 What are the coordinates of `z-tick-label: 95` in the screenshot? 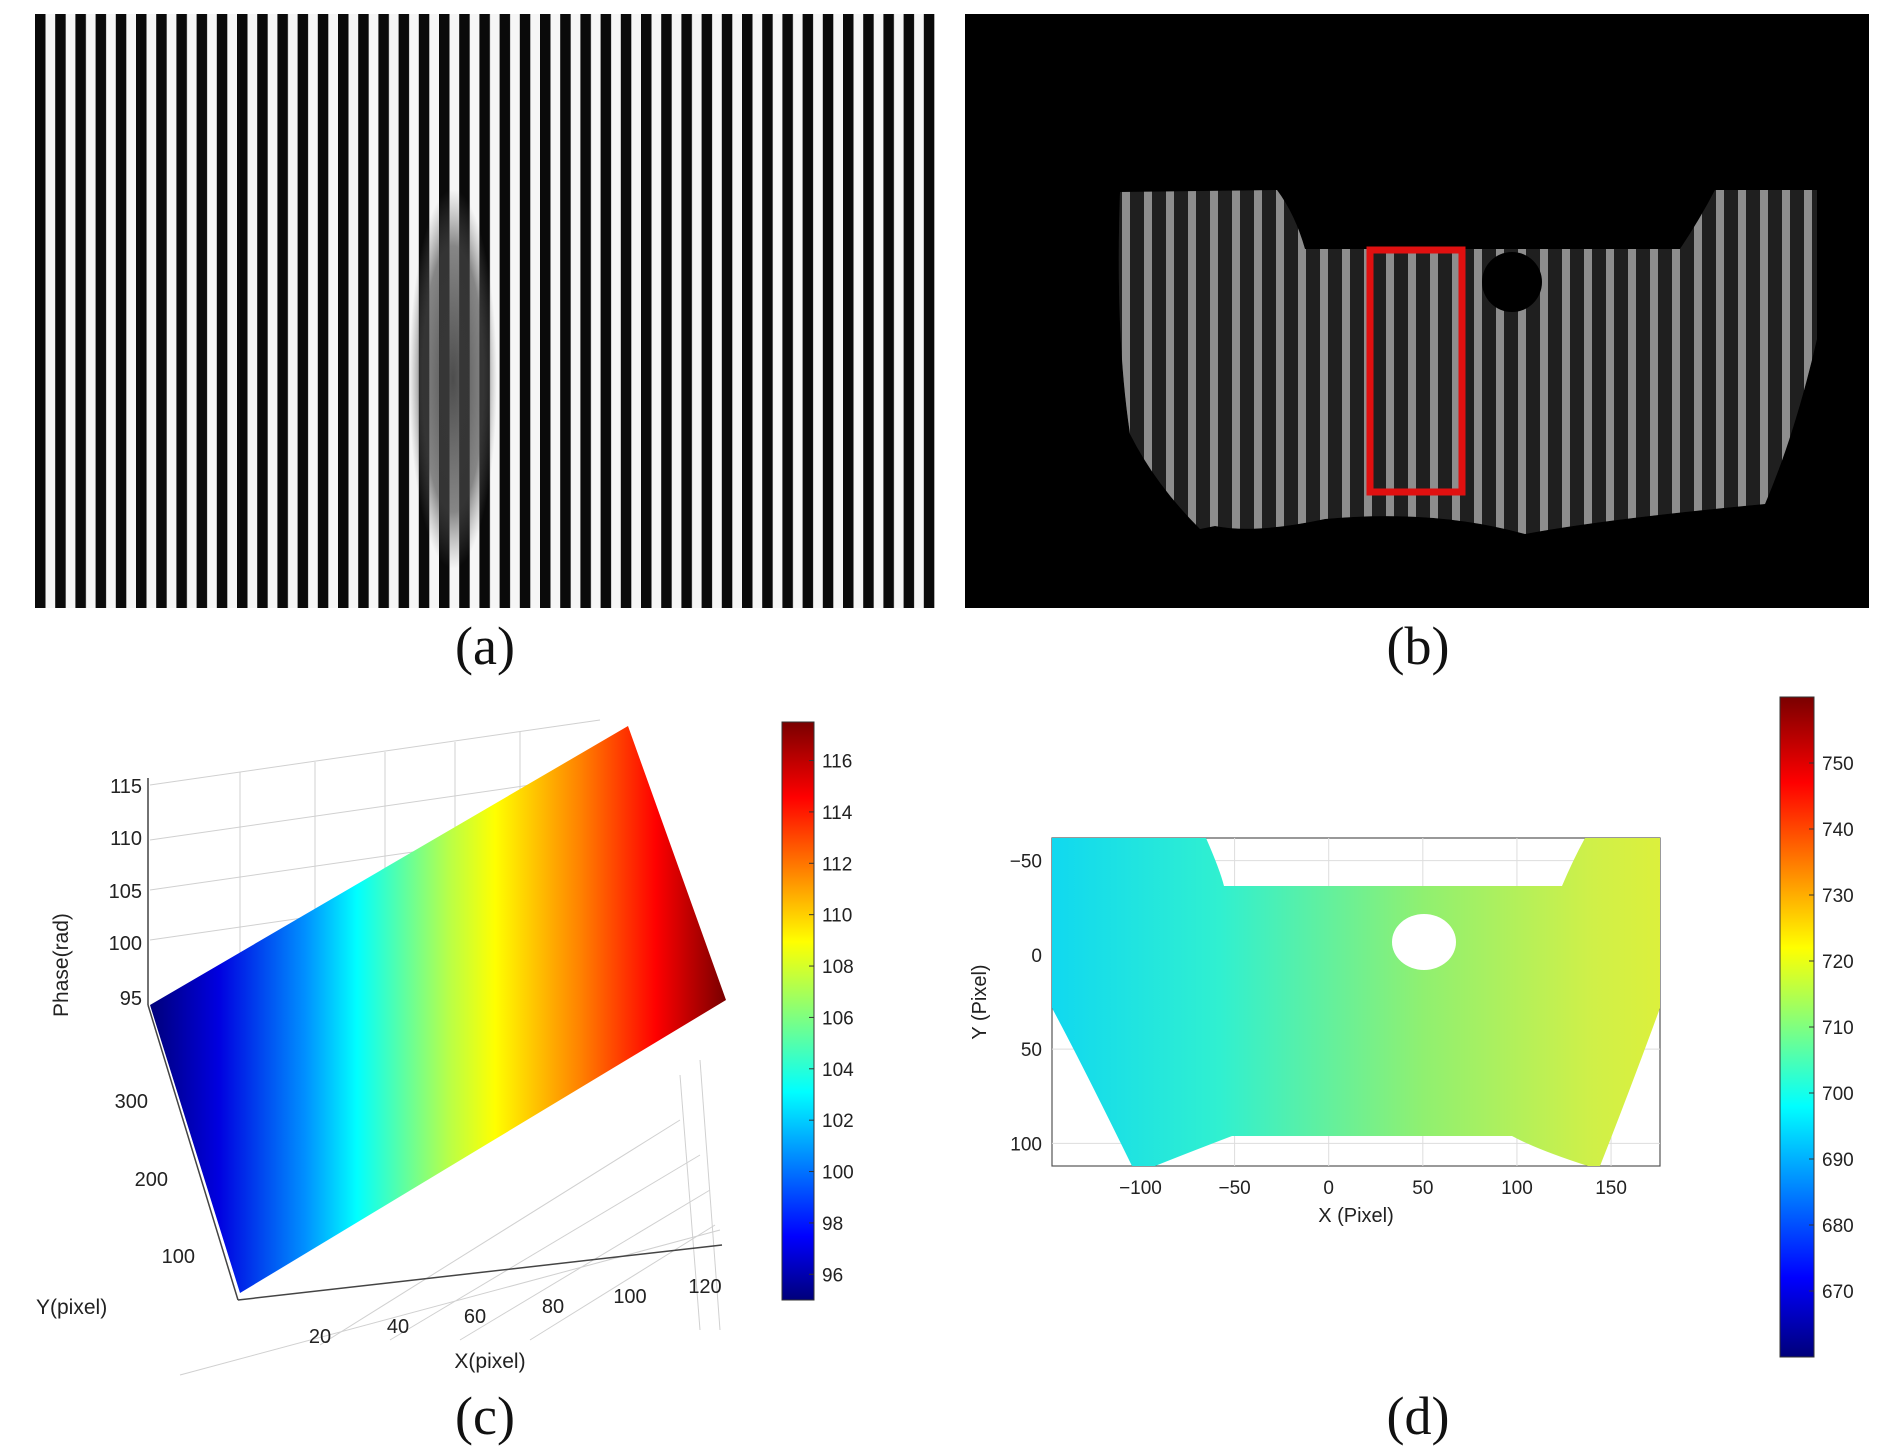 It's located at (131, 999).